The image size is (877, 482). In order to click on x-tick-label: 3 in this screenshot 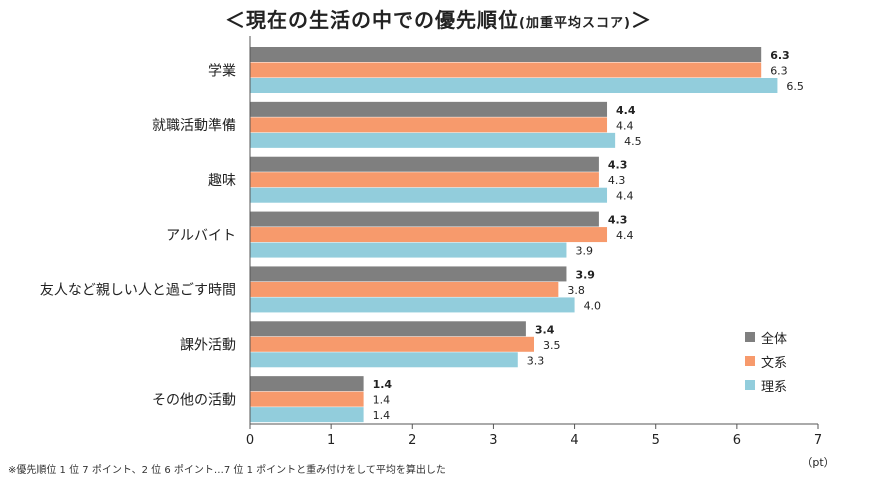, I will do `click(493, 440)`.